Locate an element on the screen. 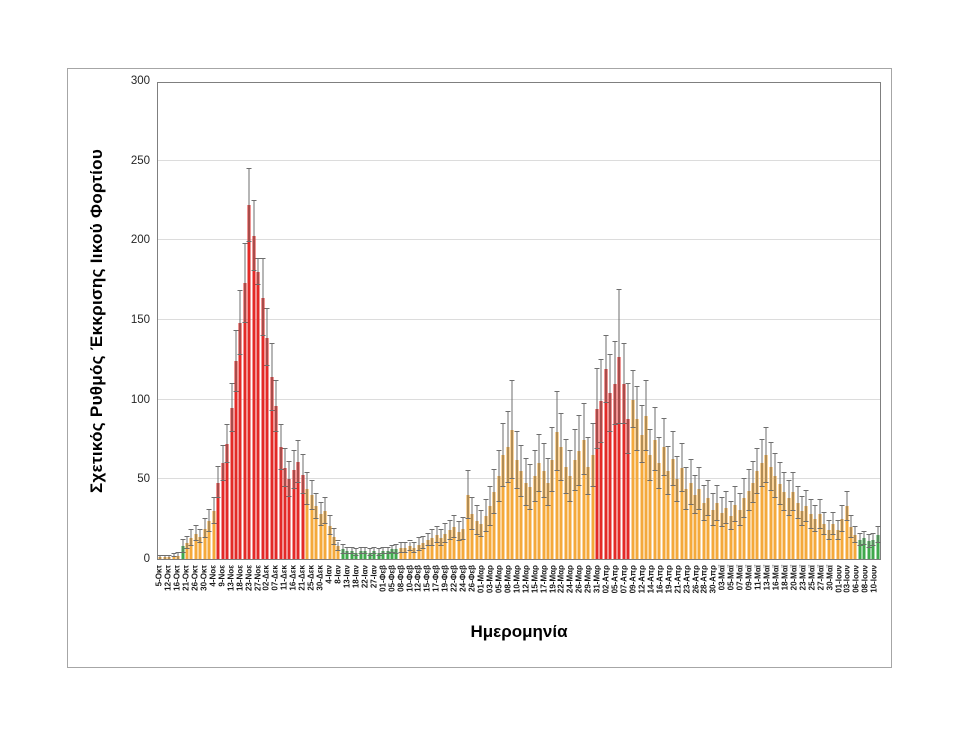 The image size is (960, 742). x-tick-label: 25-Μαϊ is located at coordinates (812, 578).